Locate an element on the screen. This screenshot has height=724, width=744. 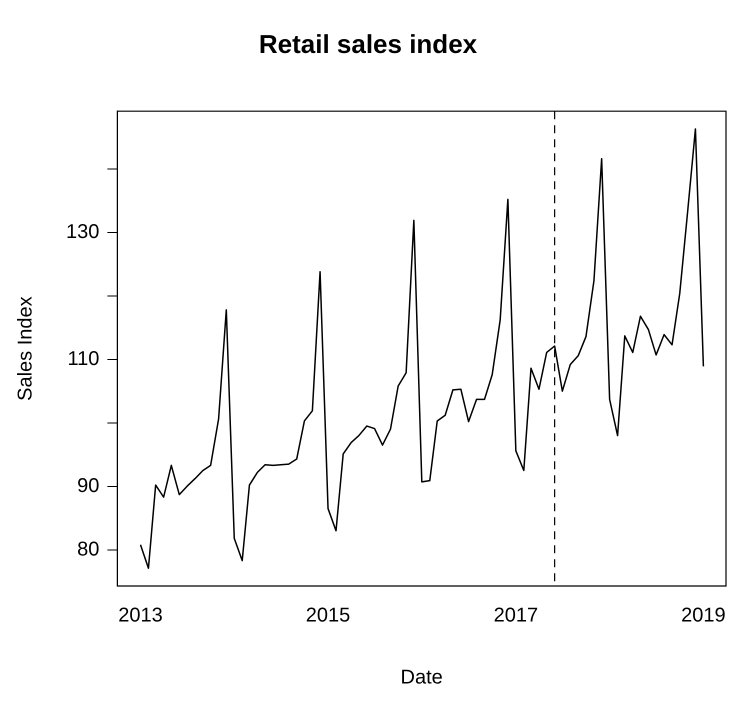
x-axis-title: Date is located at coordinates (421, 677).